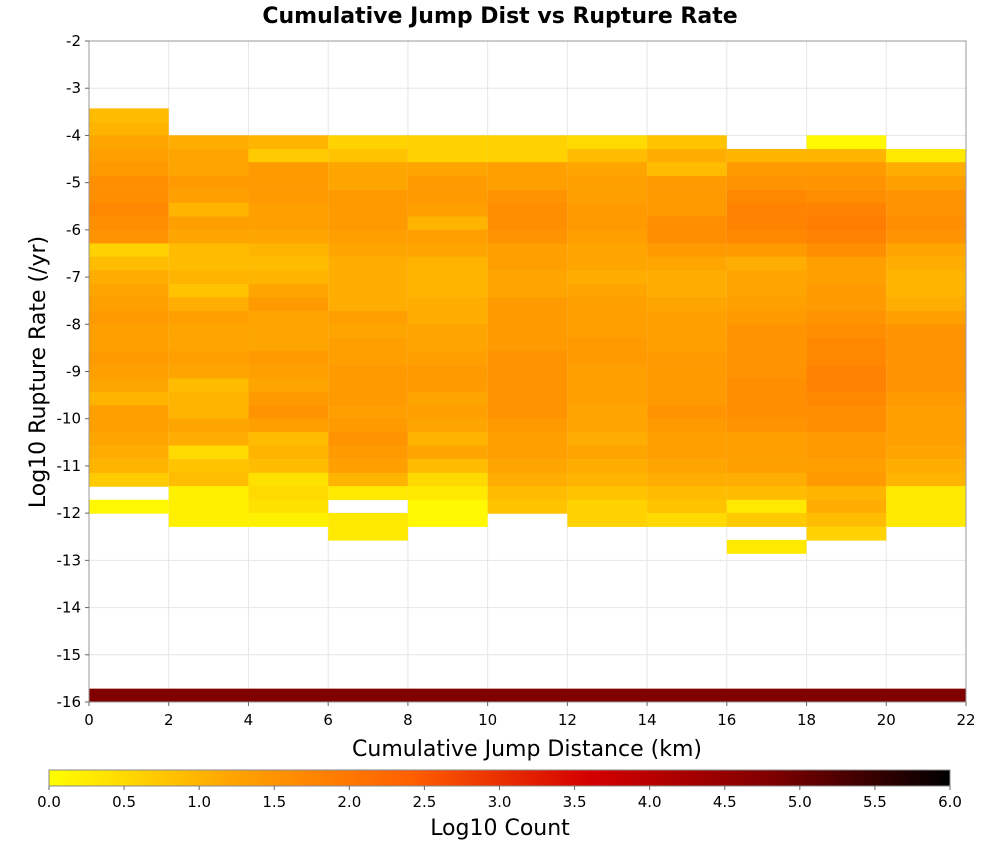  I want to click on x-tick-label: 8, so click(408, 720).